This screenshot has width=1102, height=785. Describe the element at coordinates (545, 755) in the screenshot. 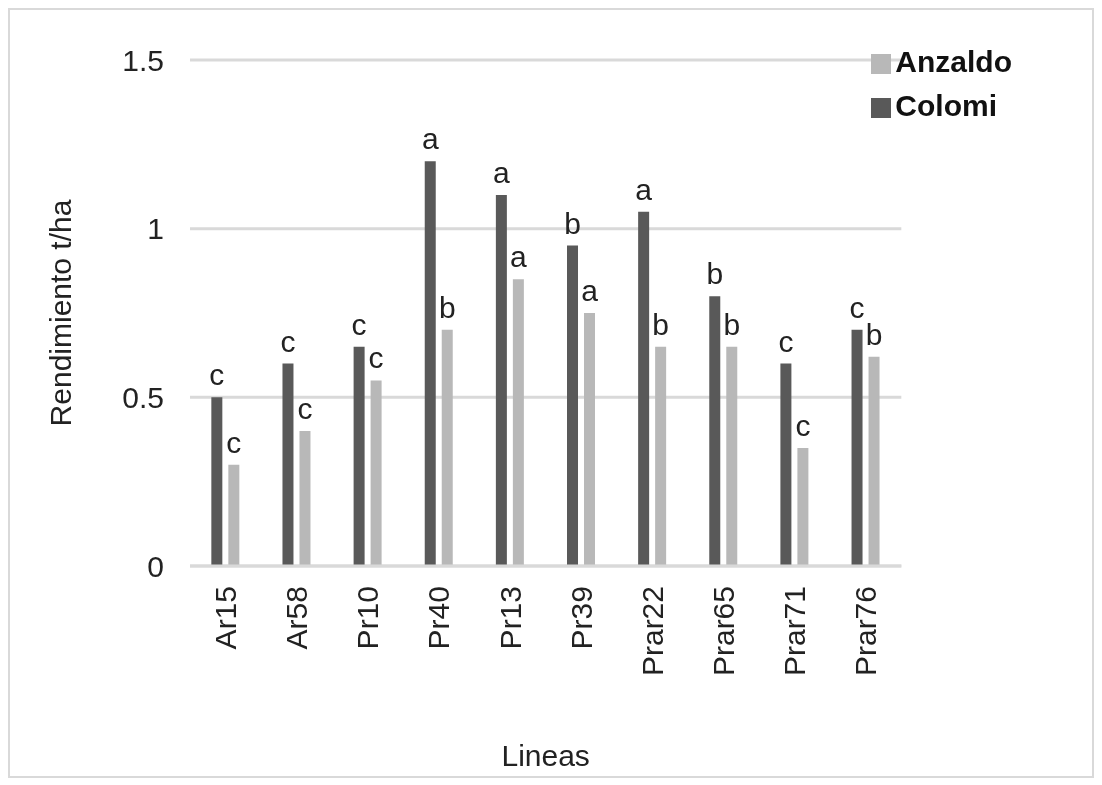

I see `x-axis-title: Lineas` at that location.